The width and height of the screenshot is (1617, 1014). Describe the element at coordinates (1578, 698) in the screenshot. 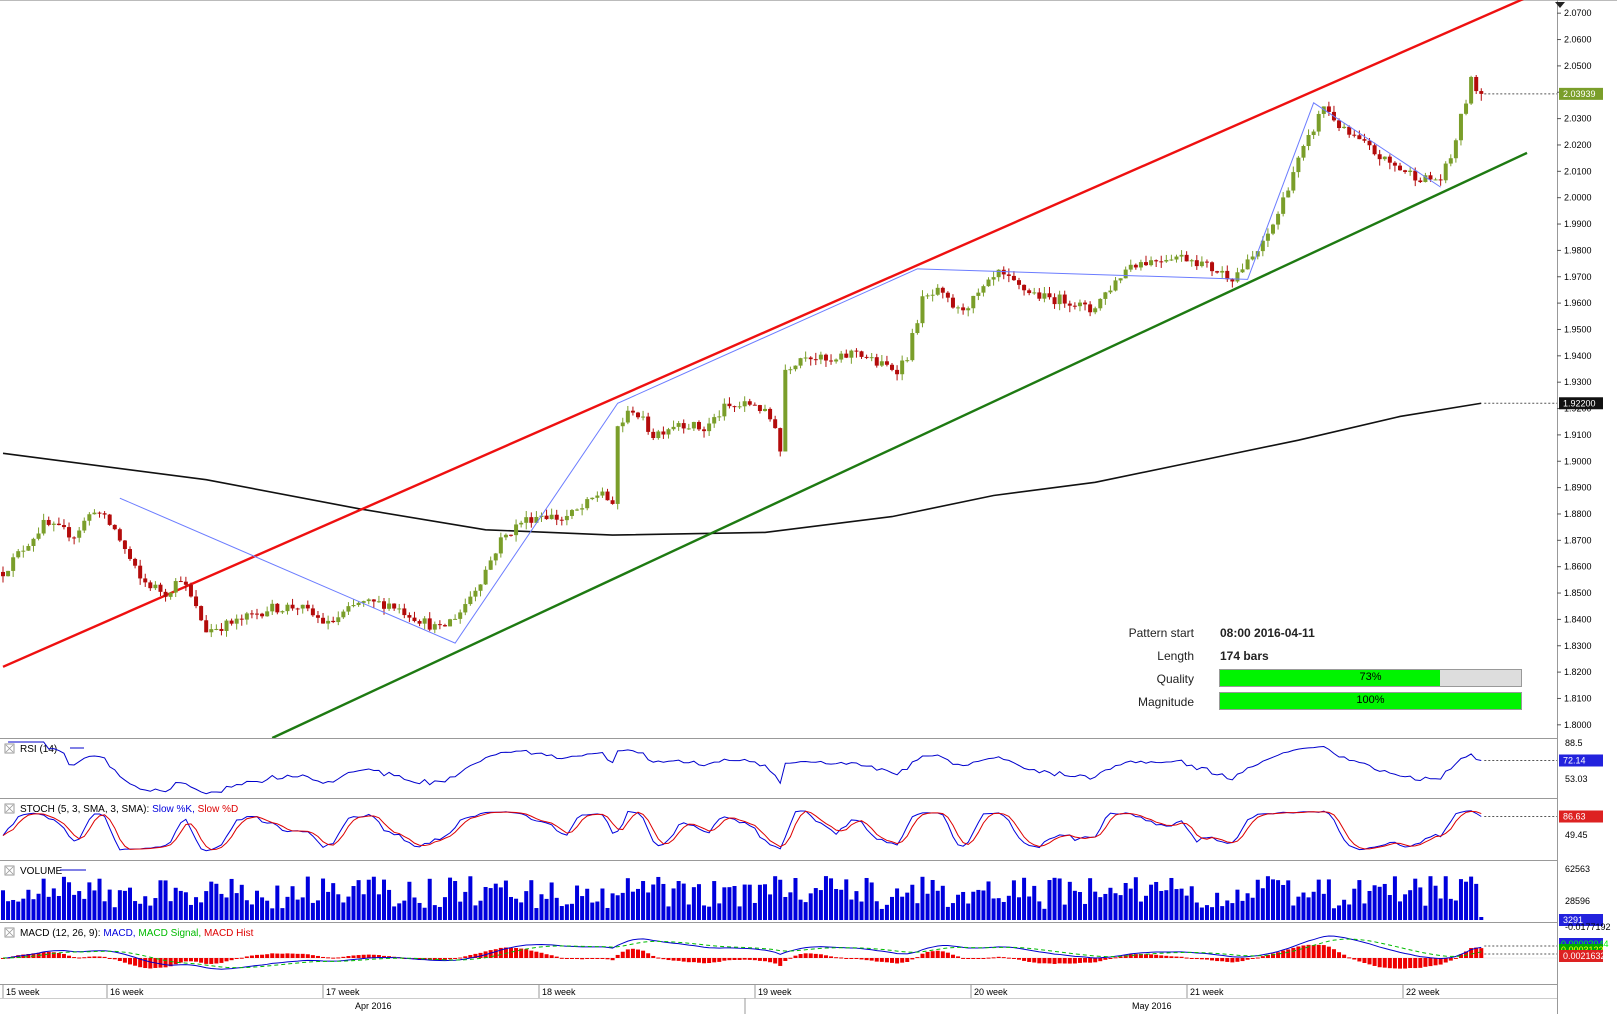

I see `price-tick-label: 1.8100` at that location.